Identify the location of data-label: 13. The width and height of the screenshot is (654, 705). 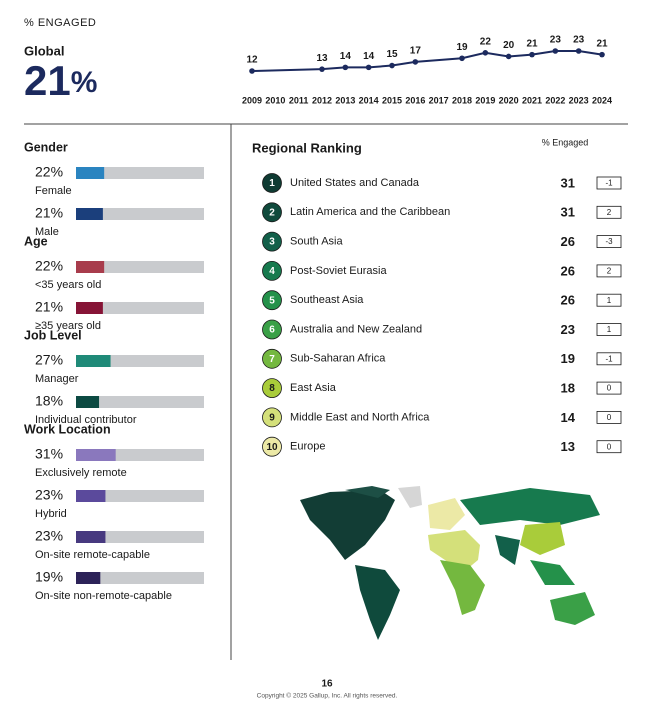
(322, 58).